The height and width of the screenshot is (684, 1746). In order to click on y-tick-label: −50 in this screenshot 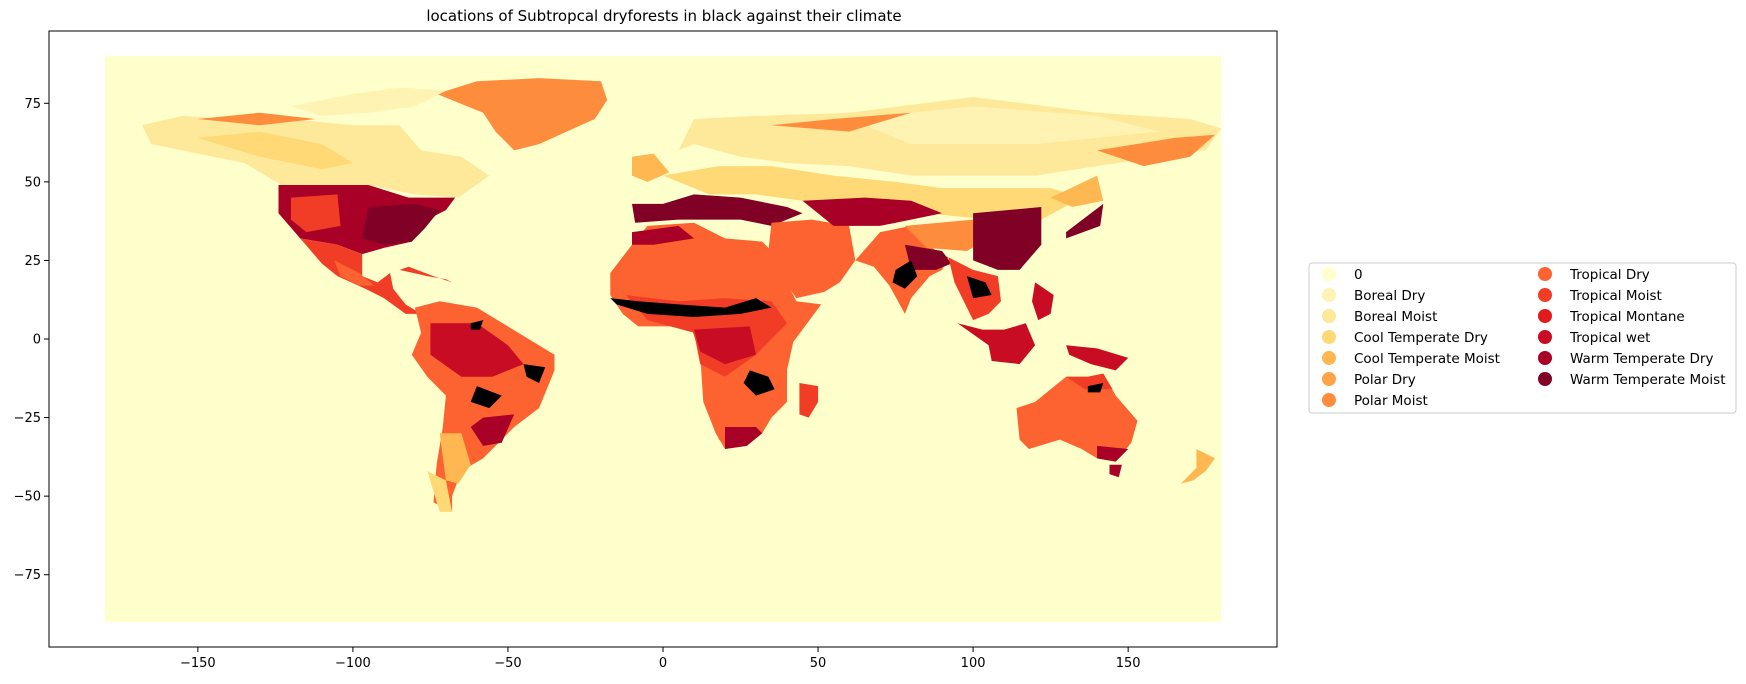, I will do `click(27, 497)`.